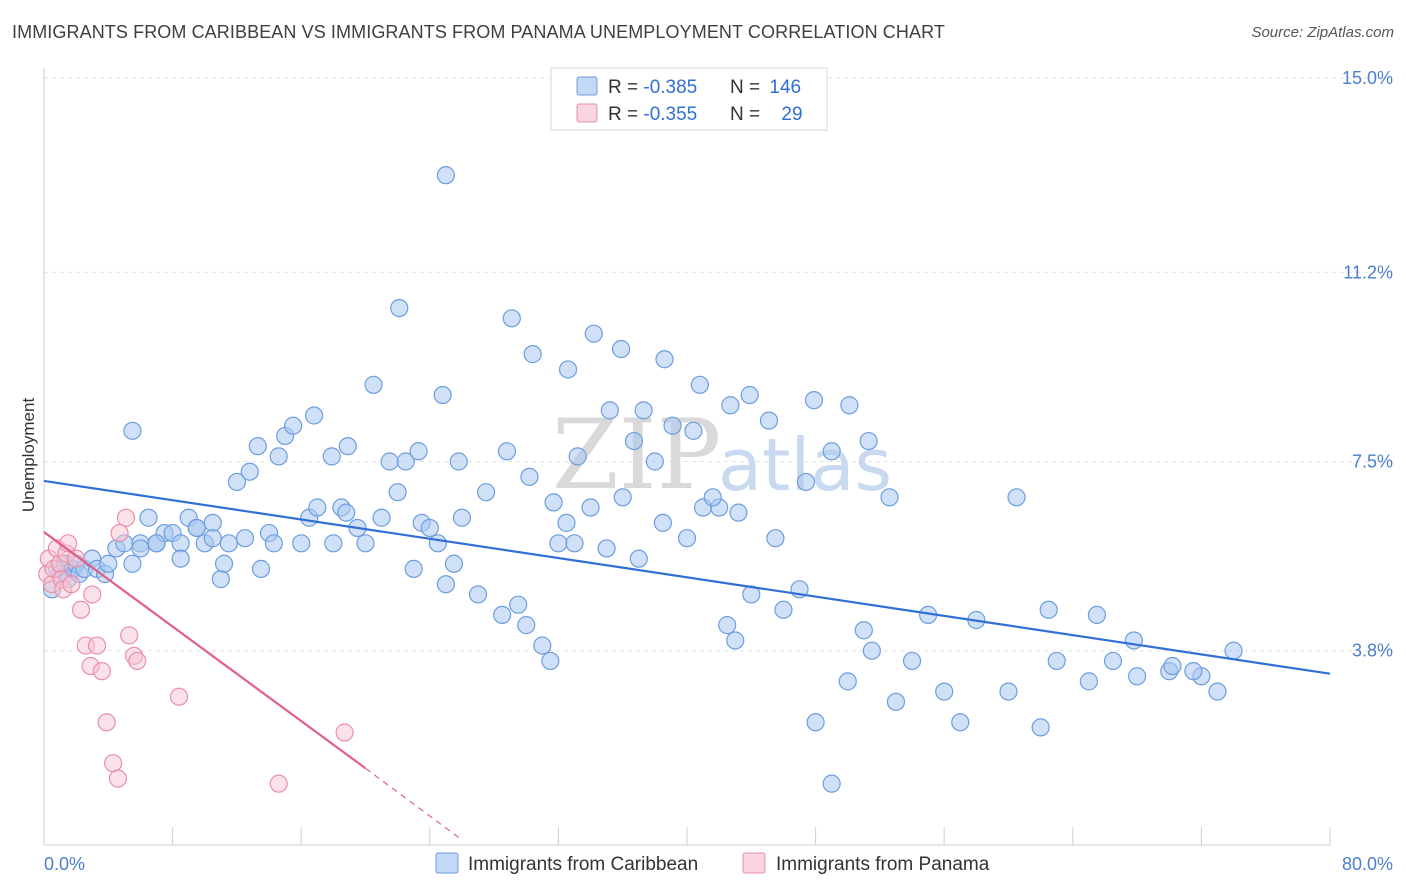  I want to click on x-tick-label: 80.0%, so click(1367, 864).